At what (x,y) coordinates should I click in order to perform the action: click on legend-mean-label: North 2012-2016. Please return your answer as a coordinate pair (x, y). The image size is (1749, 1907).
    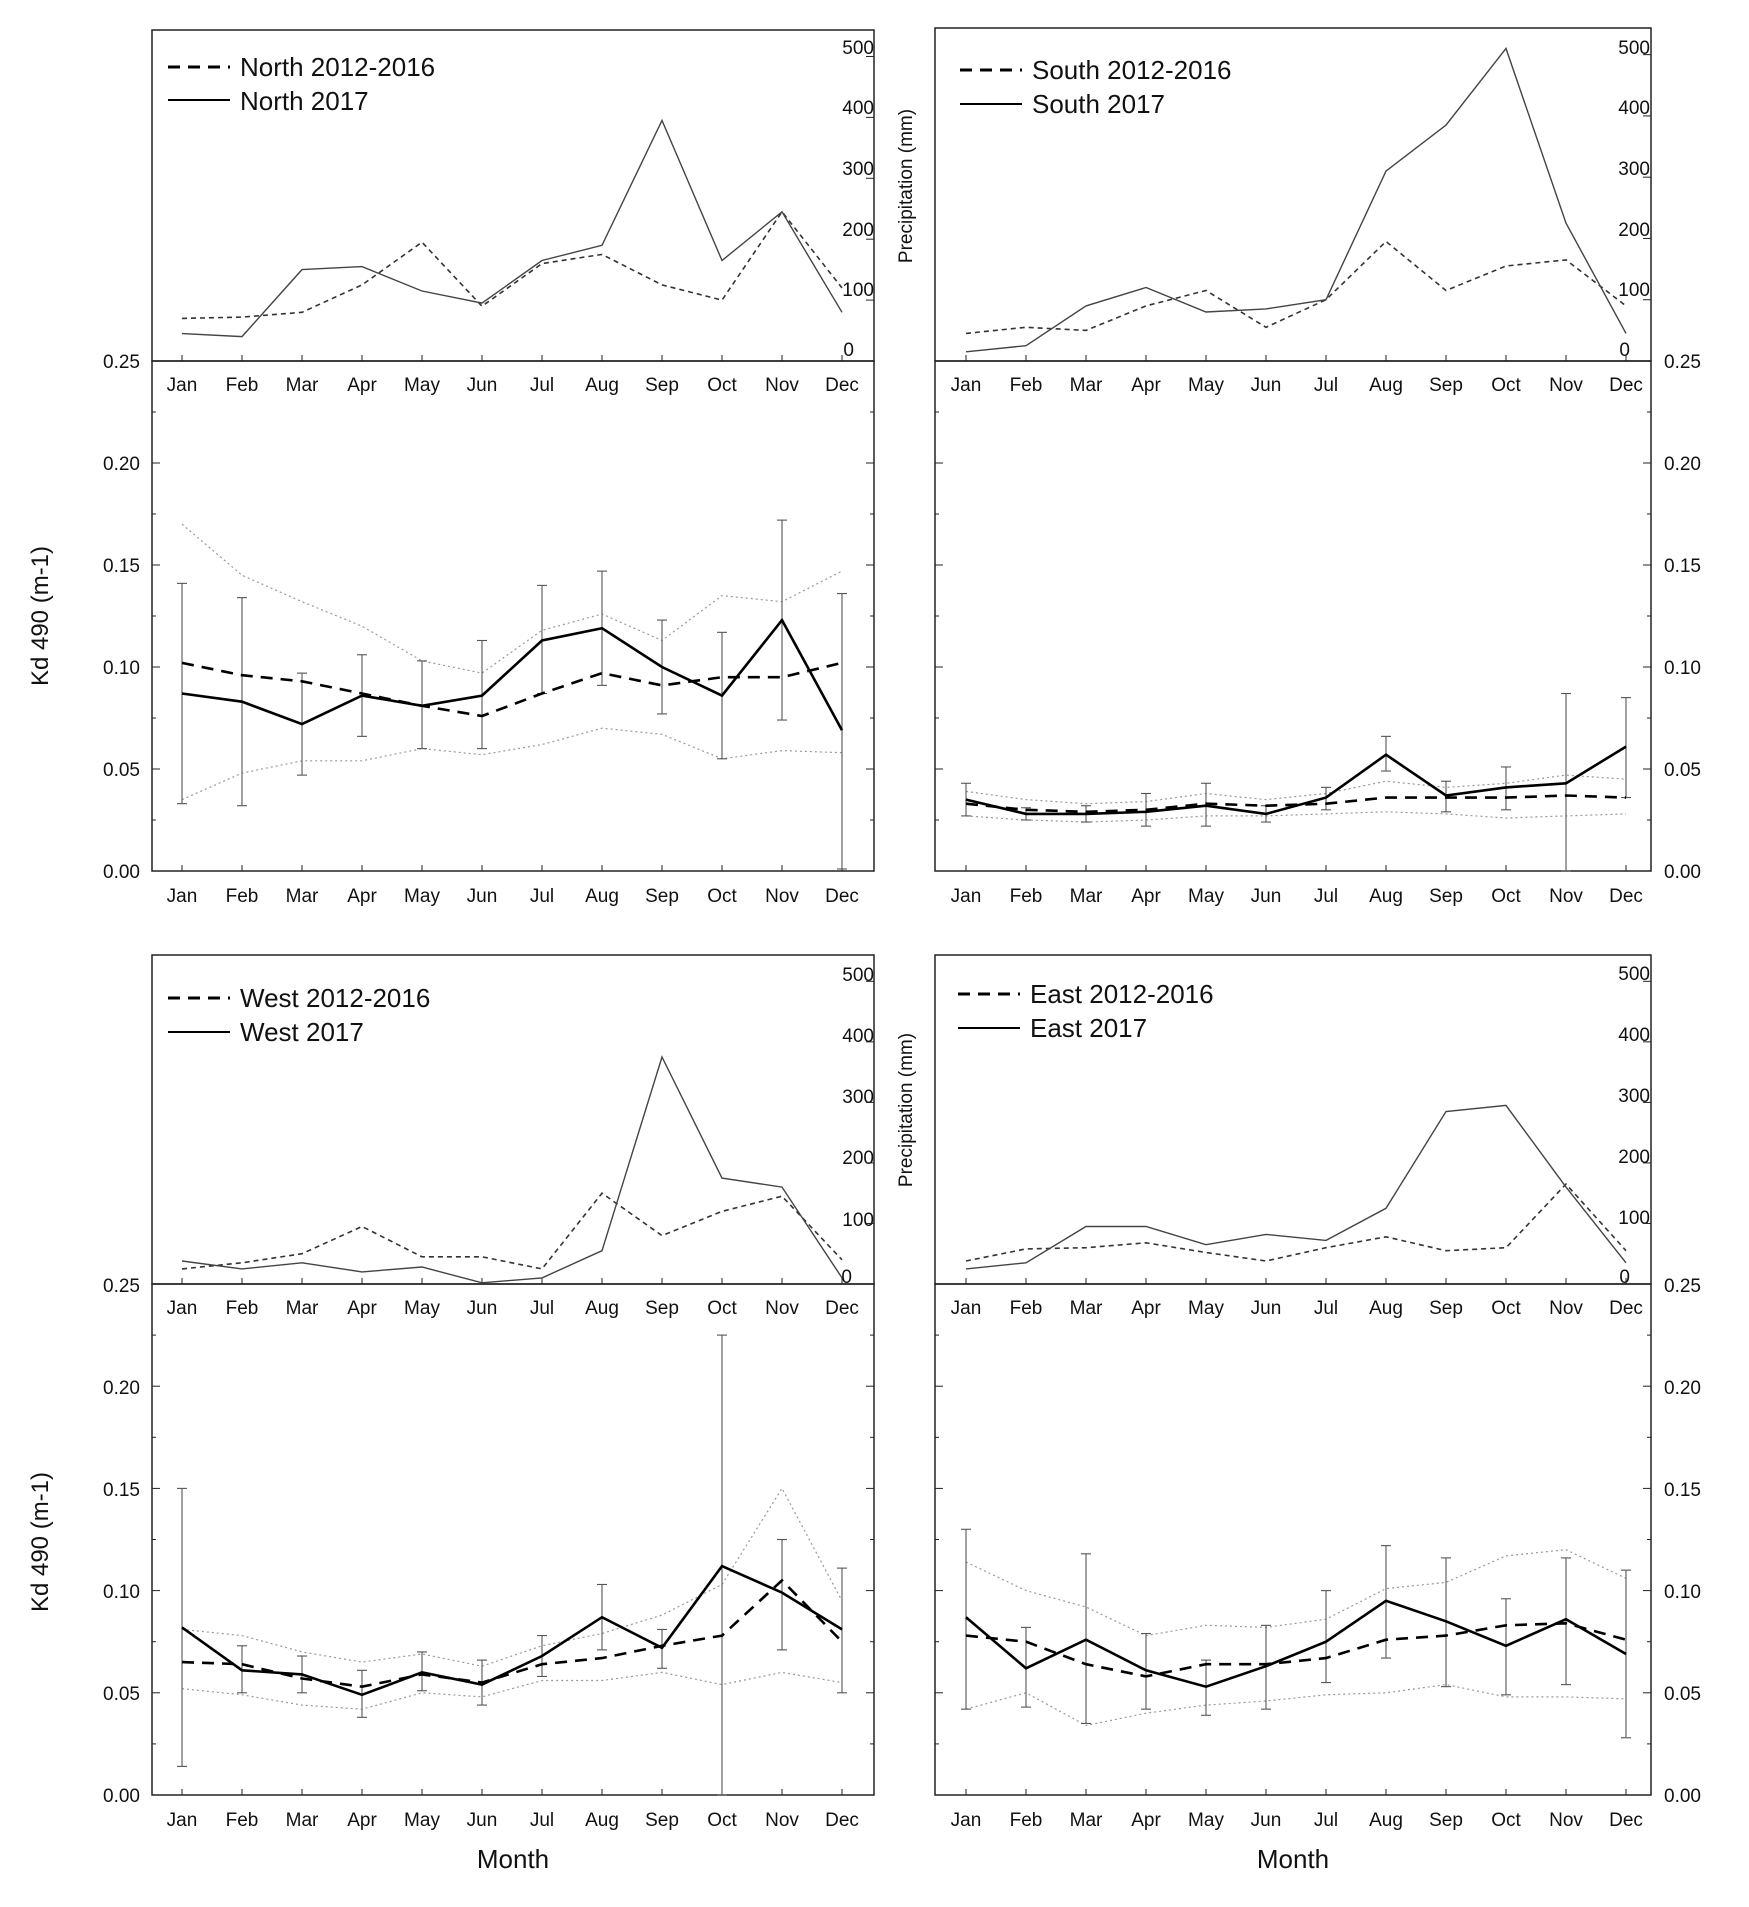
    Looking at the image, I should click on (337, 67).